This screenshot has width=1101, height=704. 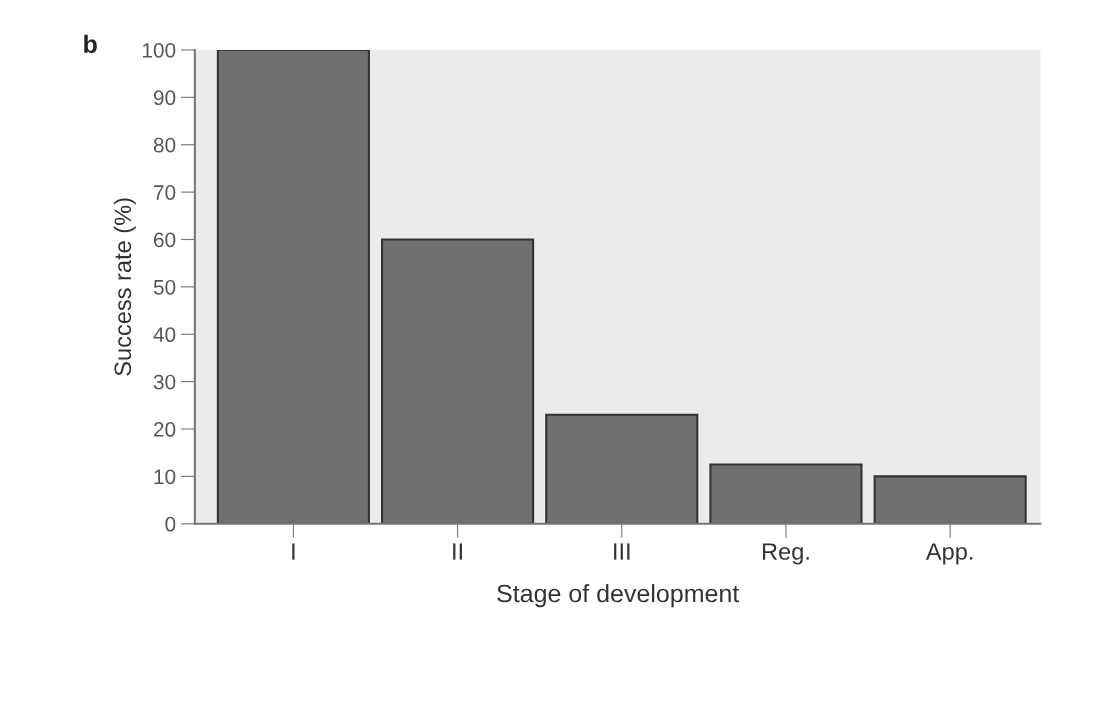 What do you see at coordinates (785, 554) in the screenshot?
I see `x-tick-label: Reg.` at bounding box center [785, 554].